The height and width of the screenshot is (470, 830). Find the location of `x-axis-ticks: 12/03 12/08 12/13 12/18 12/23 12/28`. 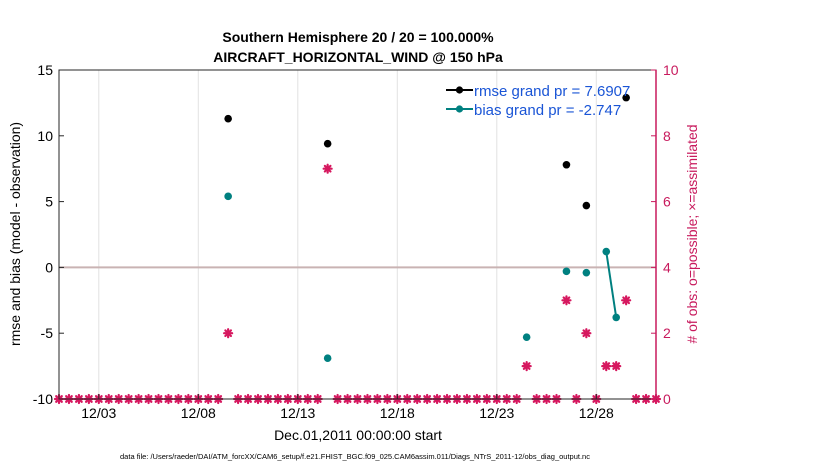

x-axis-ticks: 12/03 12/08 12/13 12/18 12/23 12/28 is located at coordinates (347, 407).